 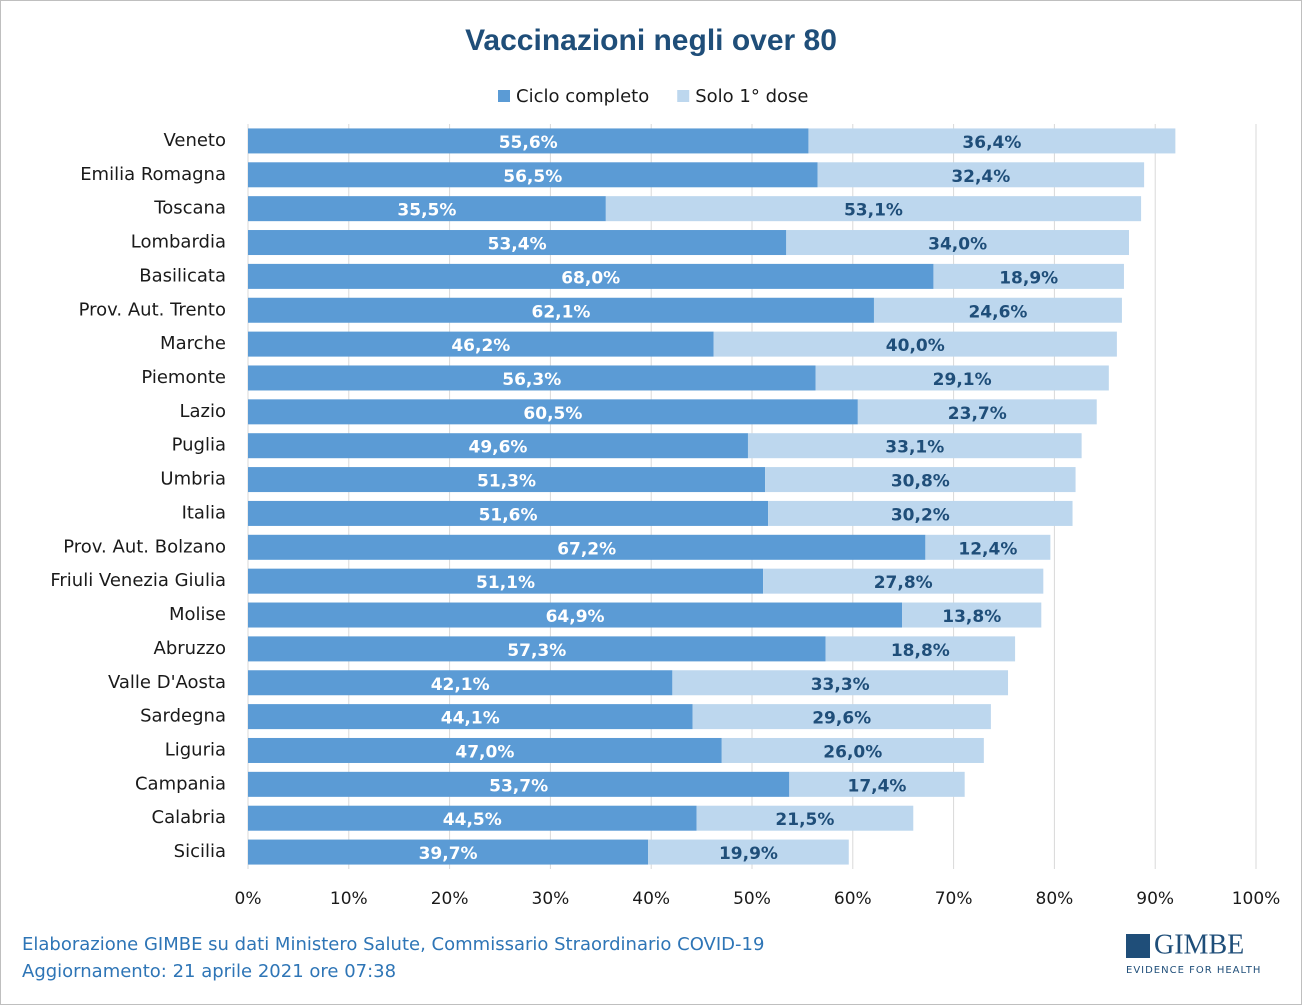 What do you see at coordinates (138, 580) in the screenshot?
I see `y-tick-label: Friuli Venezia Giulia` at bounding box center [138, 580].